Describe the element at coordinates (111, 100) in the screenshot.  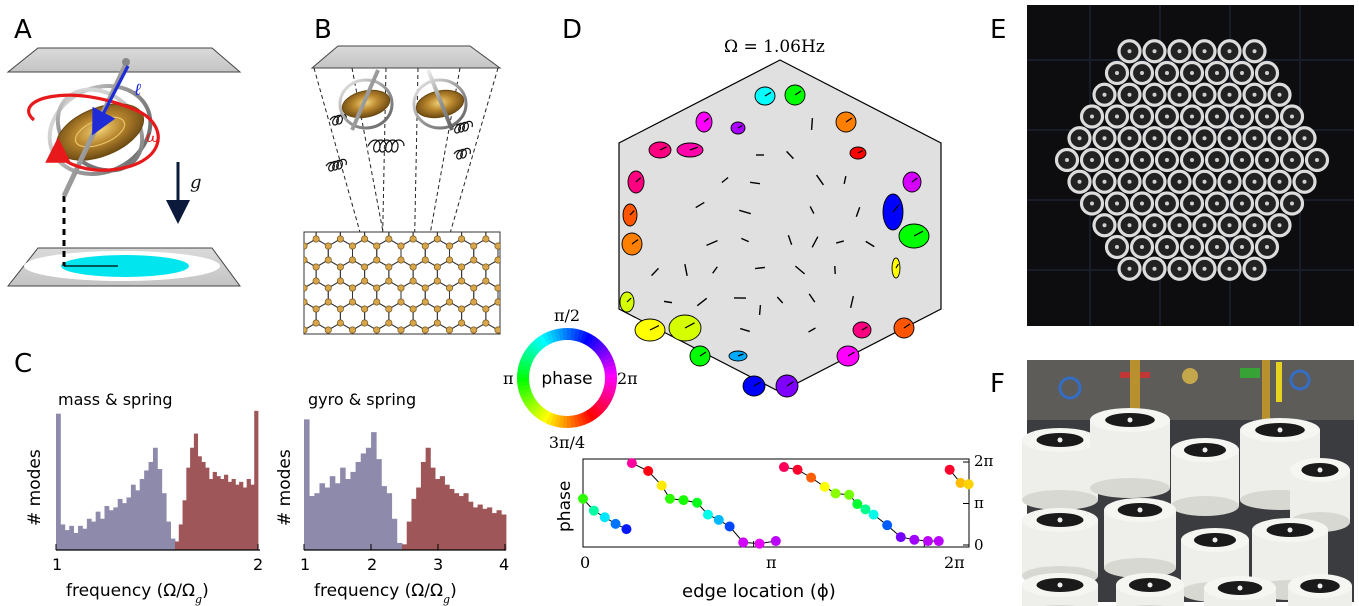
I see `angular-momentum-arrow` at that location.